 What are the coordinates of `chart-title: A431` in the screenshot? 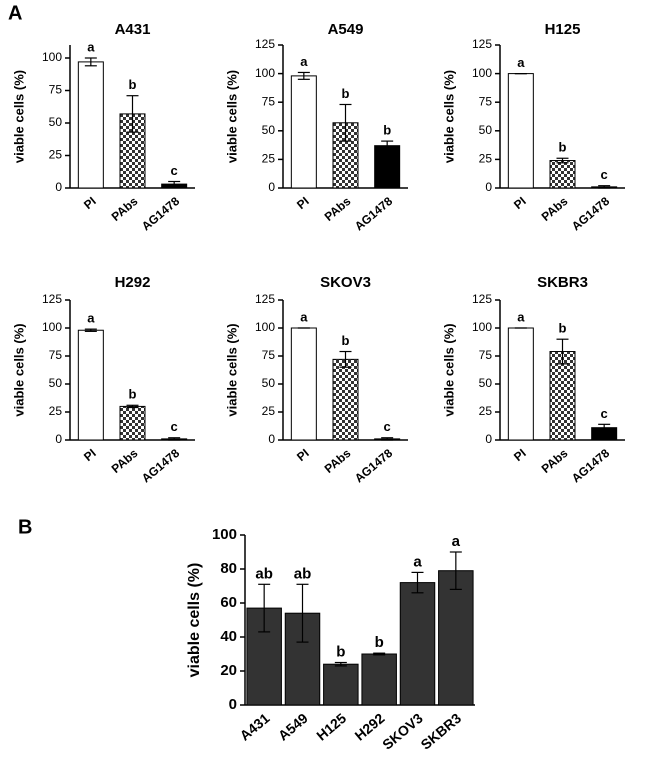 It's located at (133, 29).